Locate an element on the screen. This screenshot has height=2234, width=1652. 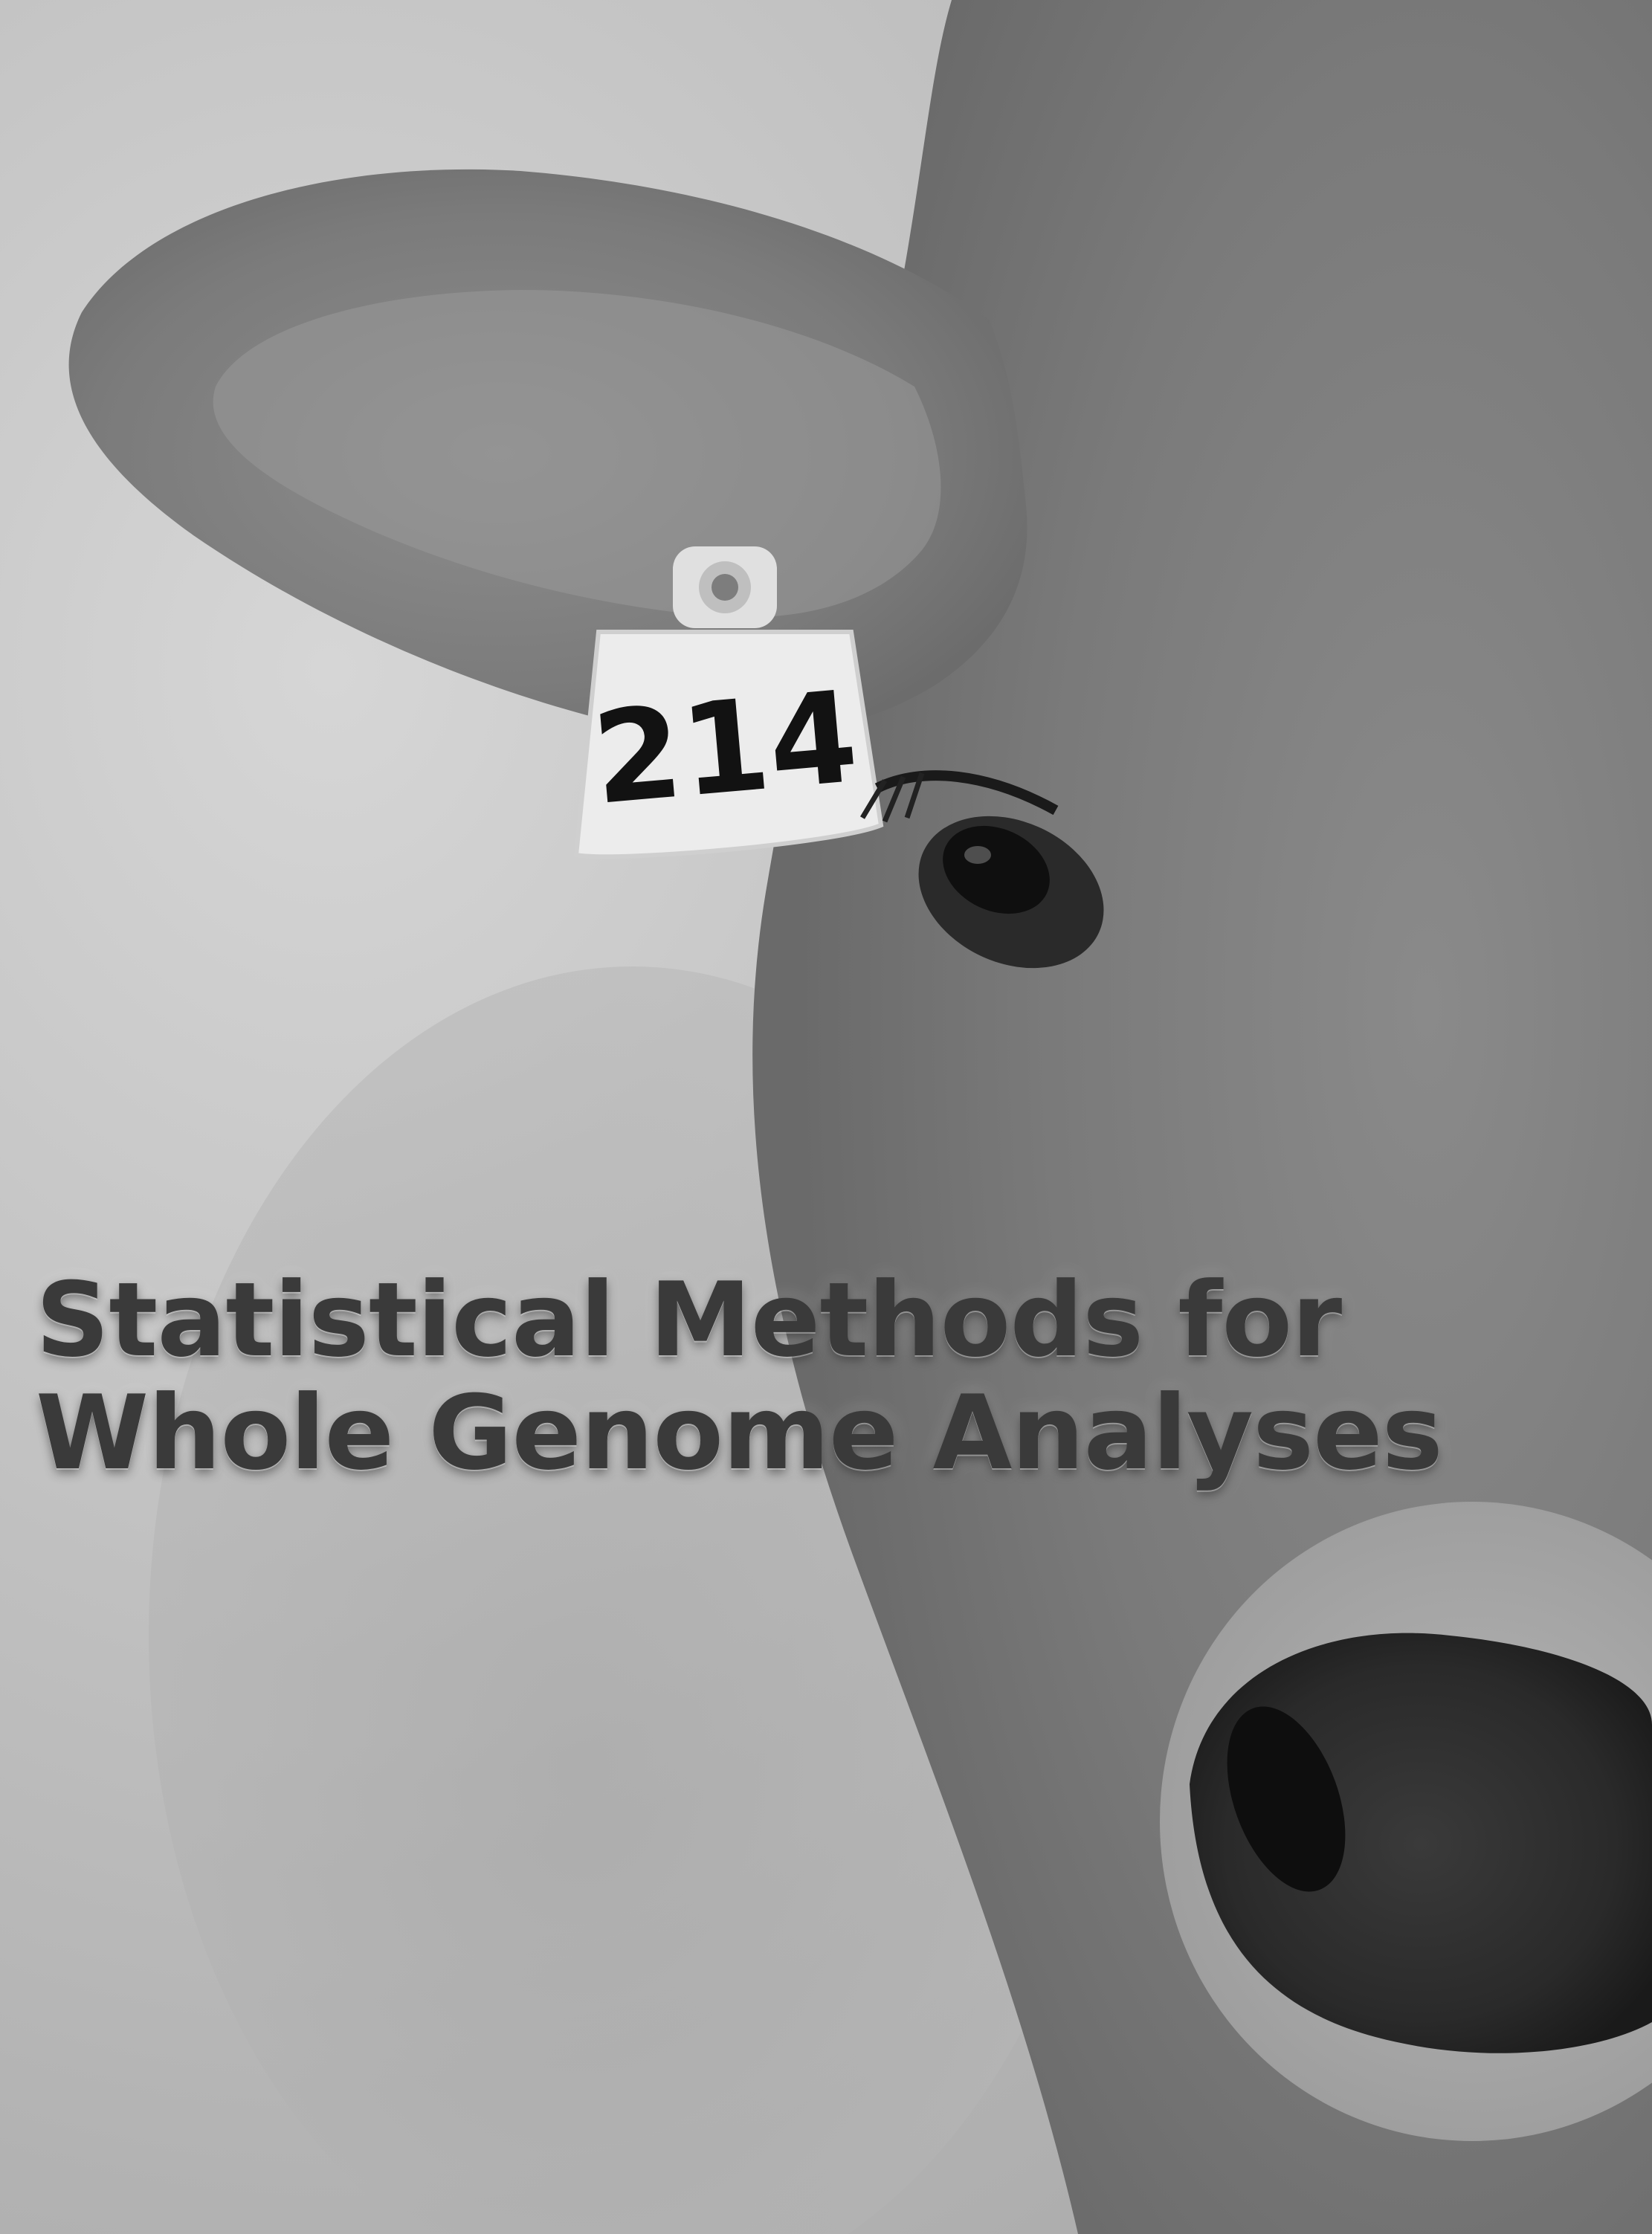
title-line-1: Statistical Methods for is located at coordinates (689, 1320).